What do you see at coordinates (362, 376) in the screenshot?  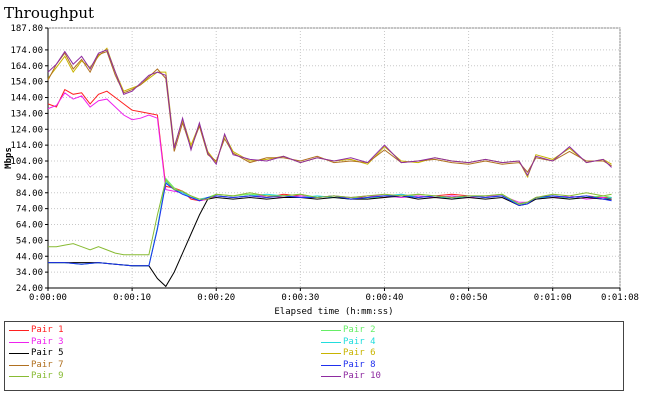 I see `legend-label: Pair 10` at bounding box center [362, 376].